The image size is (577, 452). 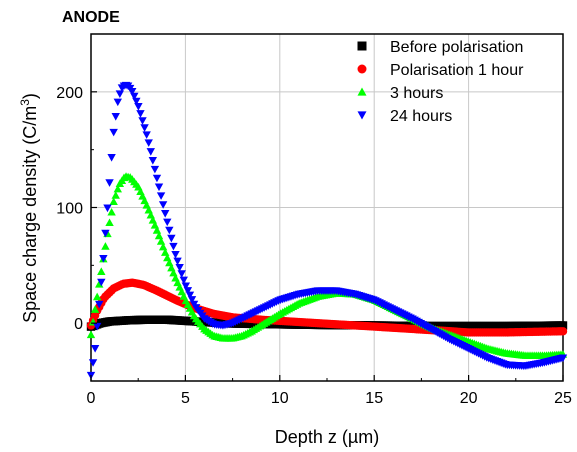 What do you see at coordinates (91, 17) in the screenshot?
I see `chart-title: ANODE` at bounding box center [91, 17].